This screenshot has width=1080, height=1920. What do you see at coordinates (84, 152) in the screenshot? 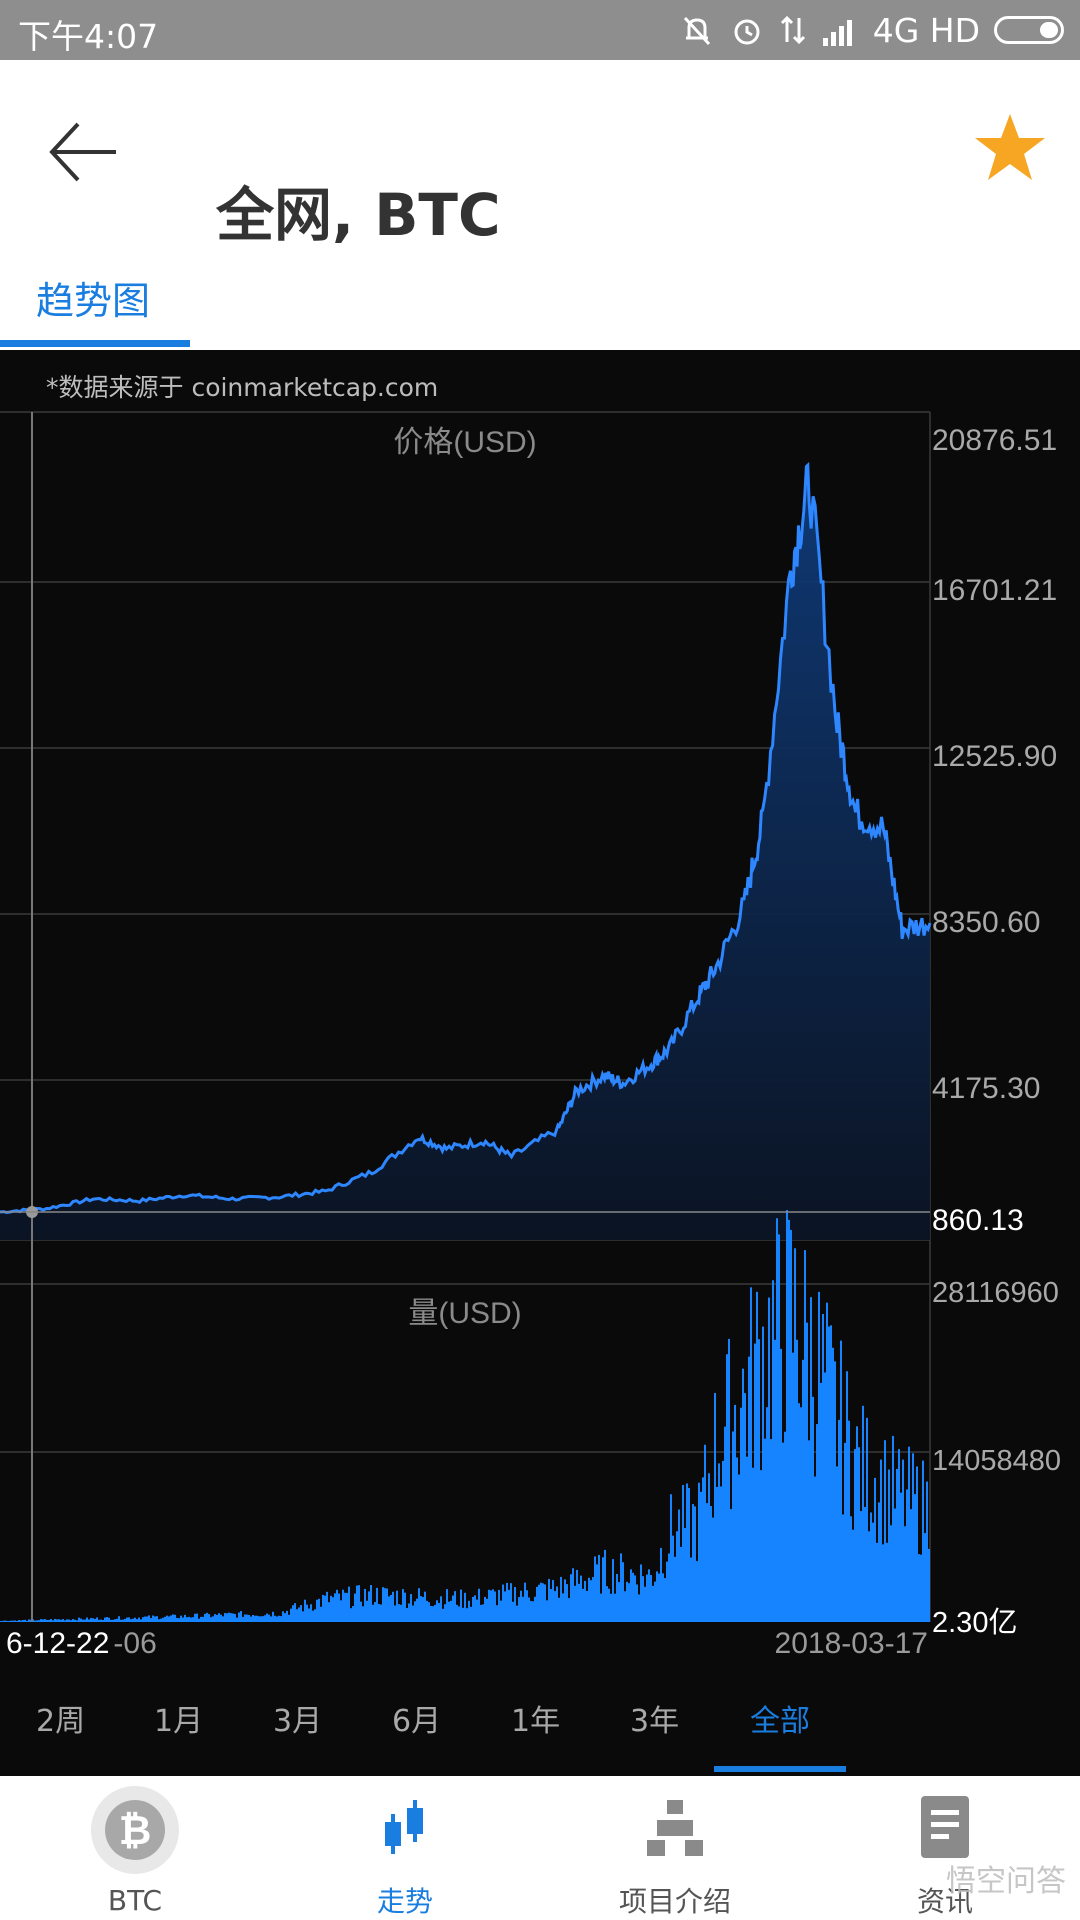
I see `back-arrow-icon` at bounding box center [84, 152].